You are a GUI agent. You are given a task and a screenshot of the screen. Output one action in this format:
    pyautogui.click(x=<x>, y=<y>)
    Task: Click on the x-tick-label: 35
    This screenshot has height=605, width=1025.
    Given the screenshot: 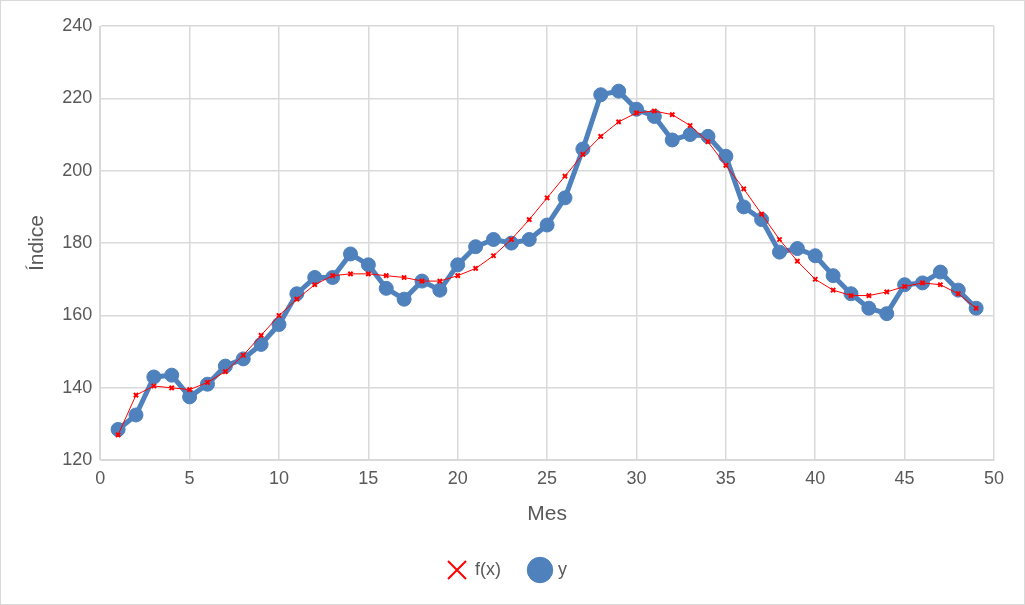 What is the action you would take?
    pyautogui.click(x=725, y=477)
    